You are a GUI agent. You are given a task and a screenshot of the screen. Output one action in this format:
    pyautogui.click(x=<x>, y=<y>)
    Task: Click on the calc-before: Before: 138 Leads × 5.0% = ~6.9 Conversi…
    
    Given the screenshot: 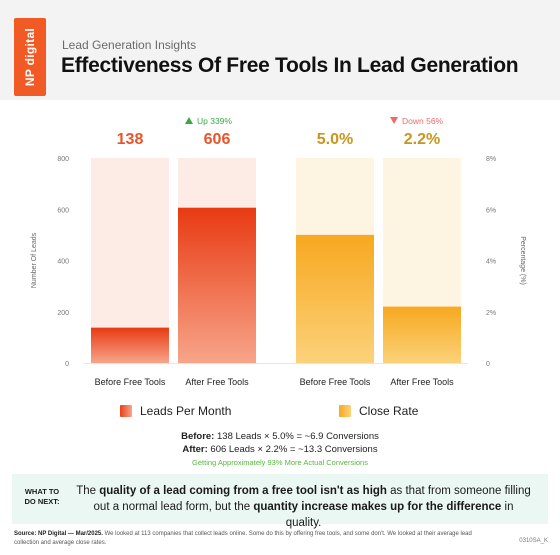 What is the action you would take?
    pyautogui.click(x=280, y=436)
    